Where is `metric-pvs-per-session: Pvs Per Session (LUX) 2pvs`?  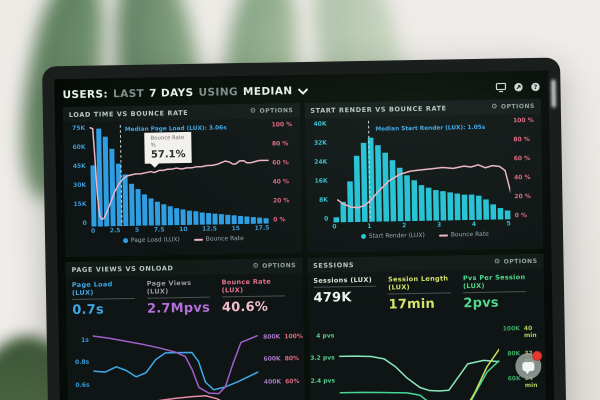
metric-pvs-per-session: Pvs Per Session (LUX) 2pvs is located at coordinates (494, 292).